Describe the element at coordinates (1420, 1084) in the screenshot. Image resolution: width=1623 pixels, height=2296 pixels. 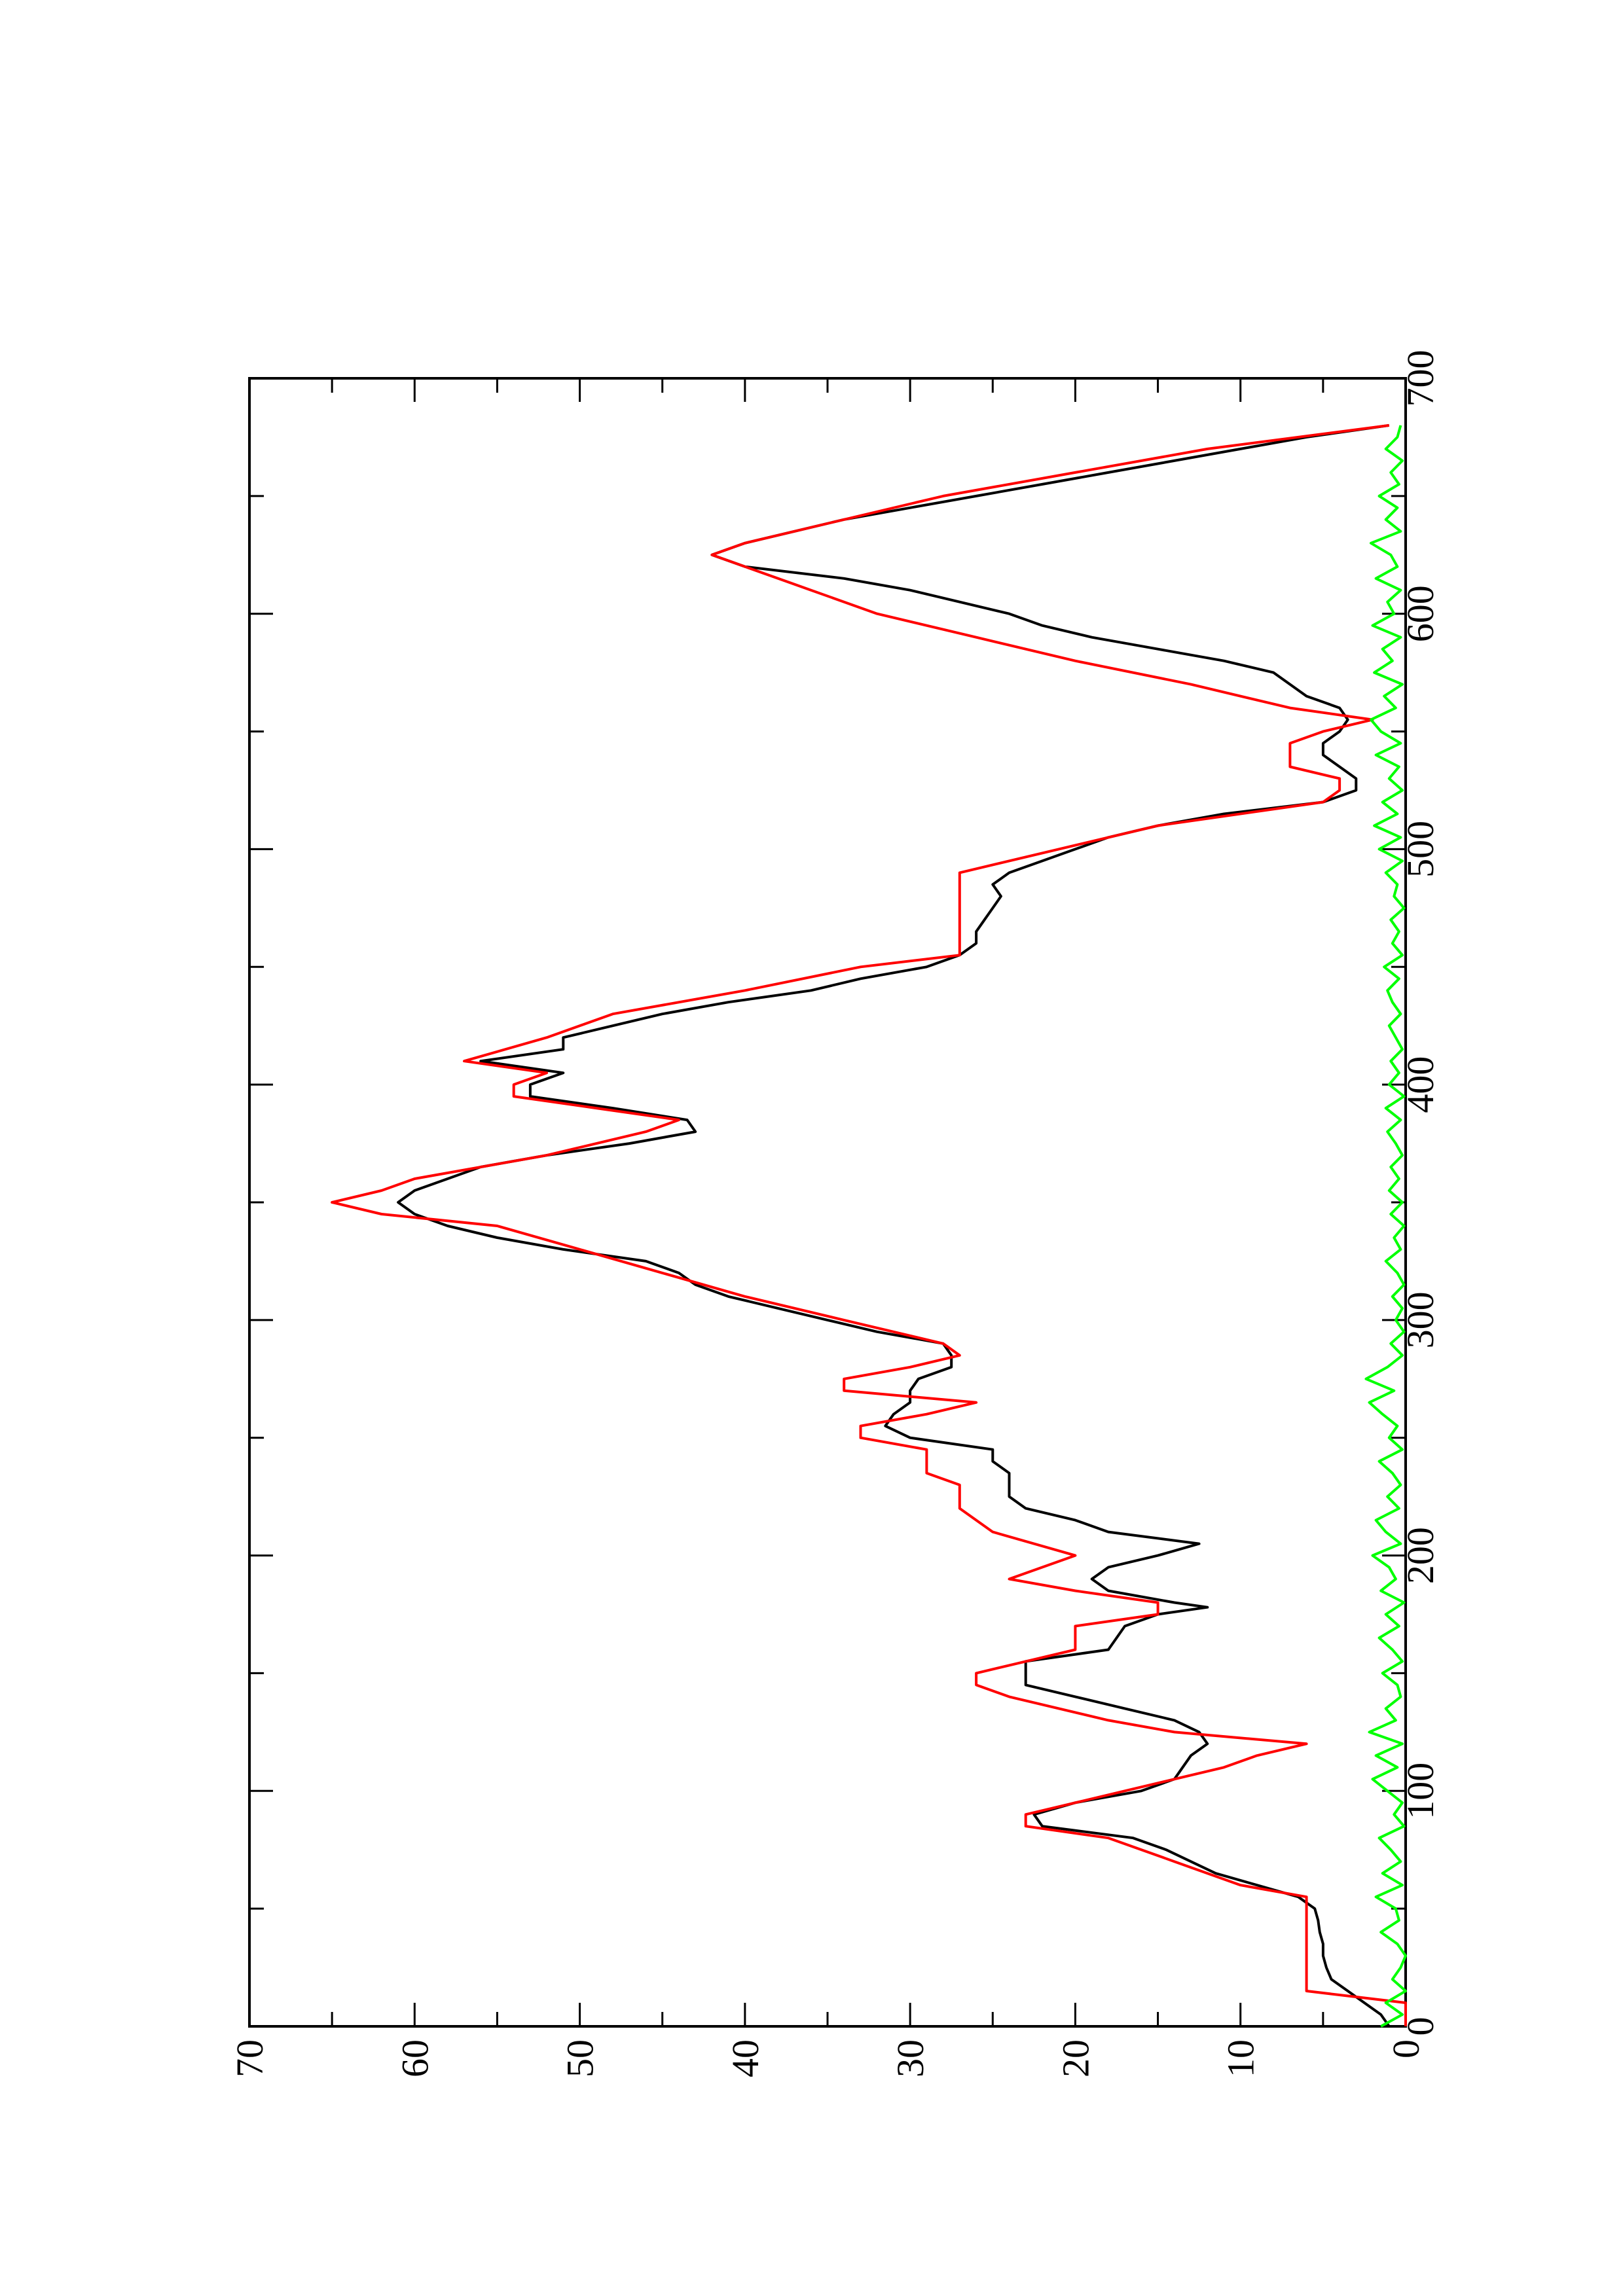
I see `x-tick-label: 400` at that location.